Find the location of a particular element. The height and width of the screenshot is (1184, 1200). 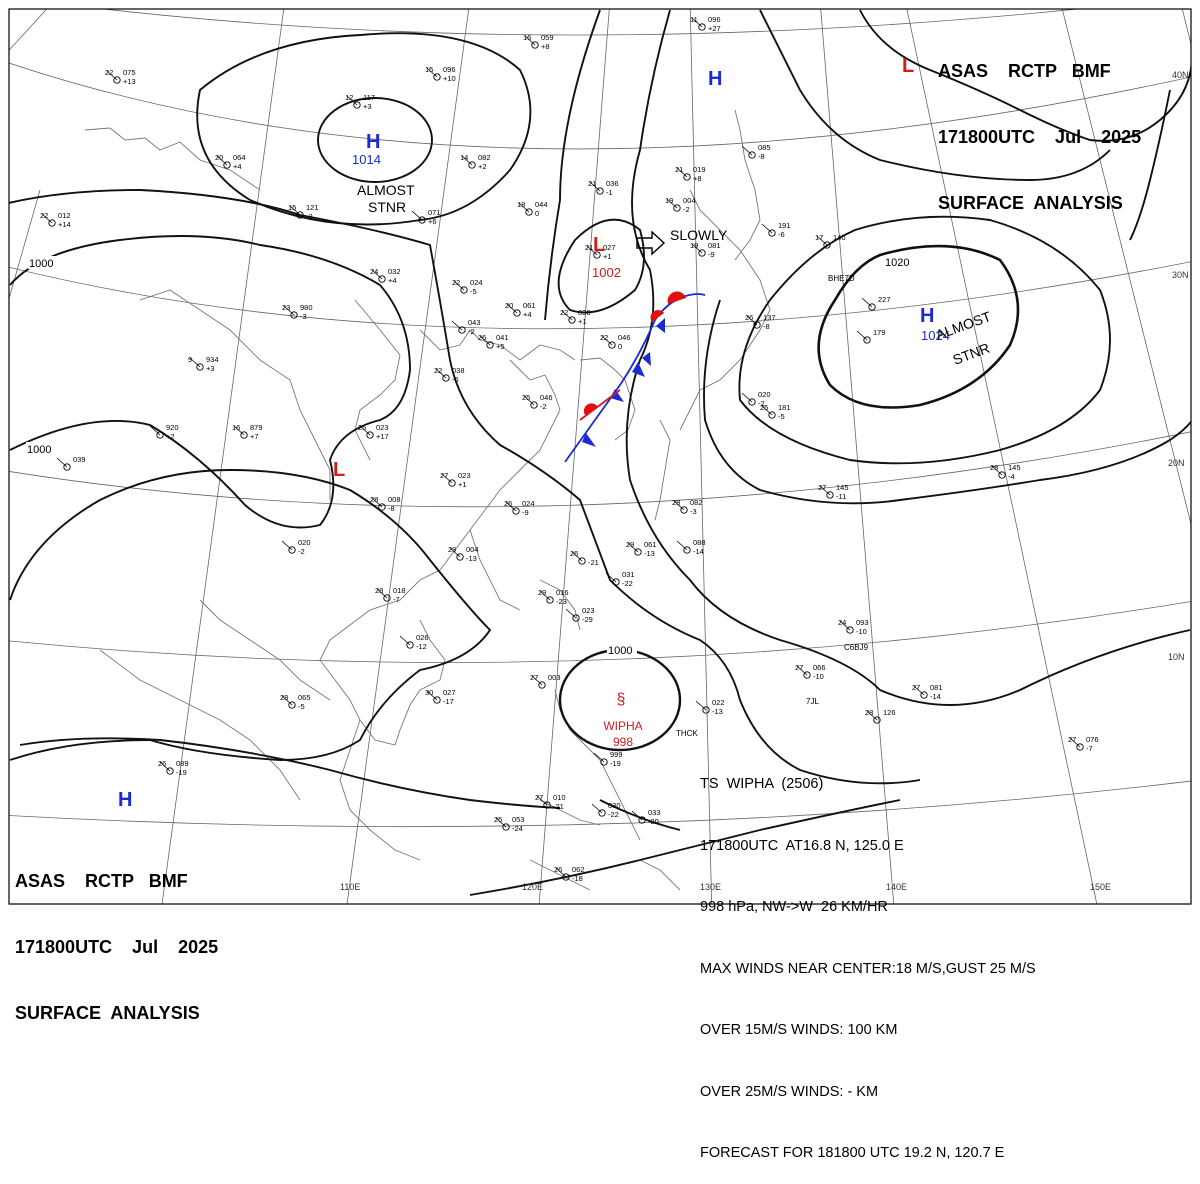

station-plot: 16 059+8 is located at coordinates (538, 42).